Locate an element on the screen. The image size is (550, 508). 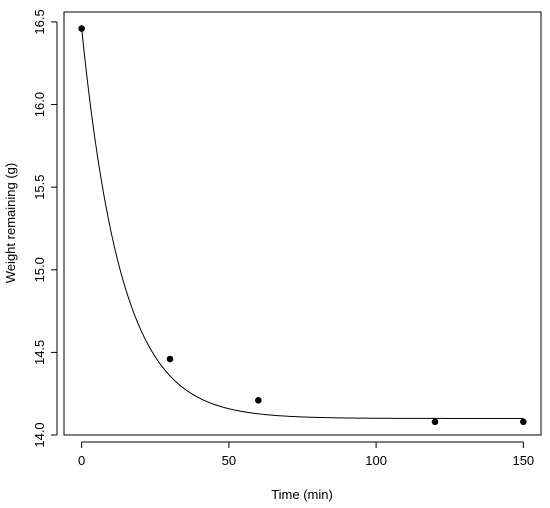
y-tick-label: 16.0 is located at coordinates (39, 104).